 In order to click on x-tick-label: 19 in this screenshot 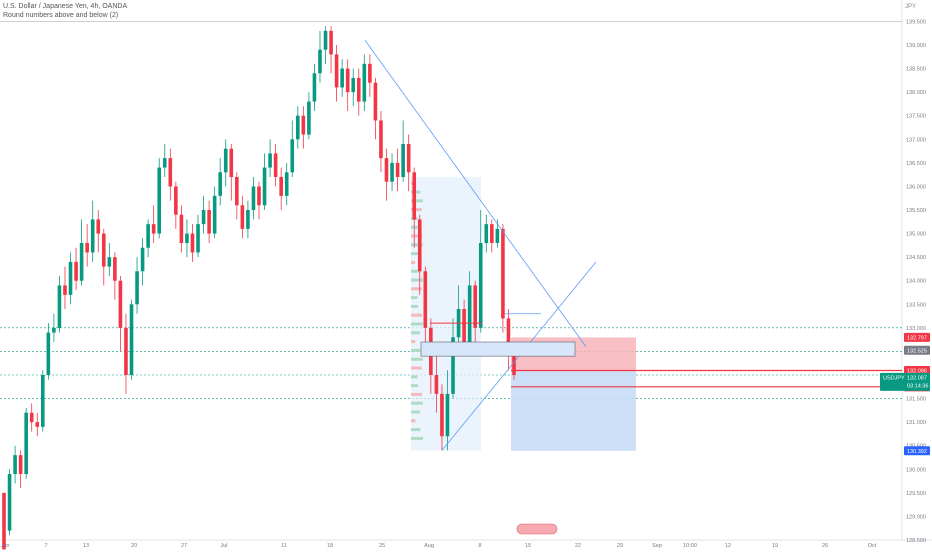, I will do `click(775, 546)`.